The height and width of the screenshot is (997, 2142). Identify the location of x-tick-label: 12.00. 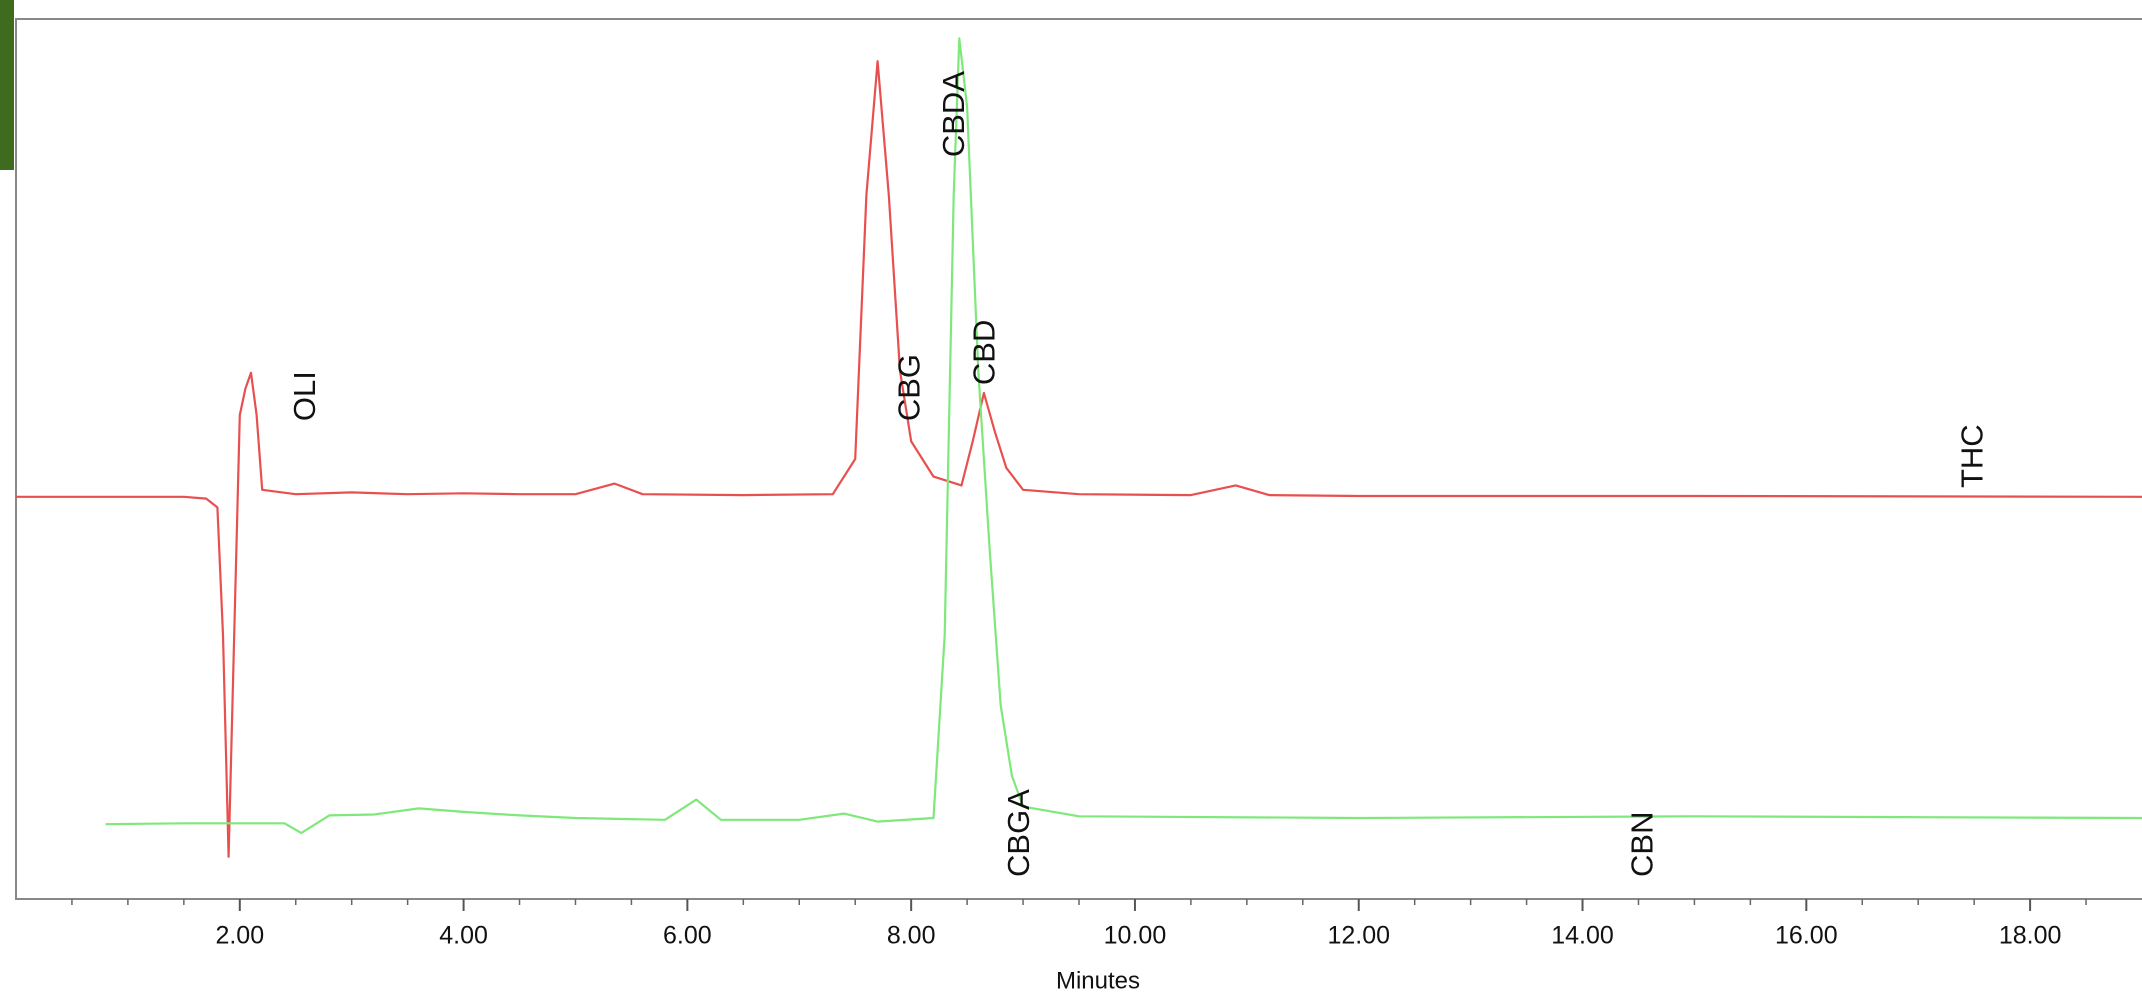
(1358, 936).